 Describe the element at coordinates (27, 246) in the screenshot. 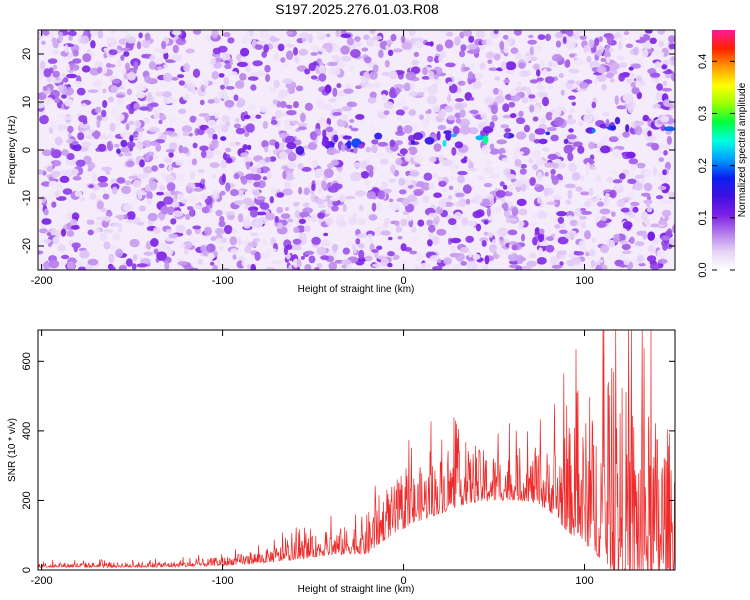

I see `spectrogram-y-tick-label: -20` at that location.